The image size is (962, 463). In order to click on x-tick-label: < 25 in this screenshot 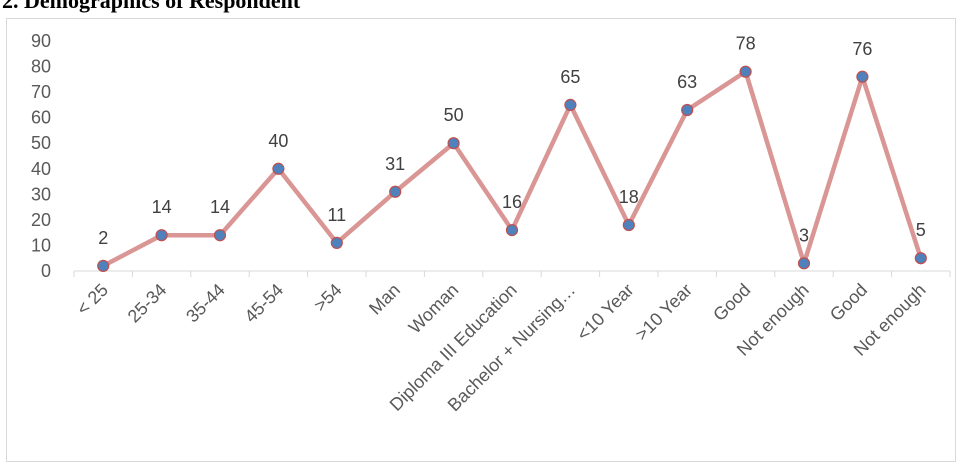, I will do `click(92, 299)`.